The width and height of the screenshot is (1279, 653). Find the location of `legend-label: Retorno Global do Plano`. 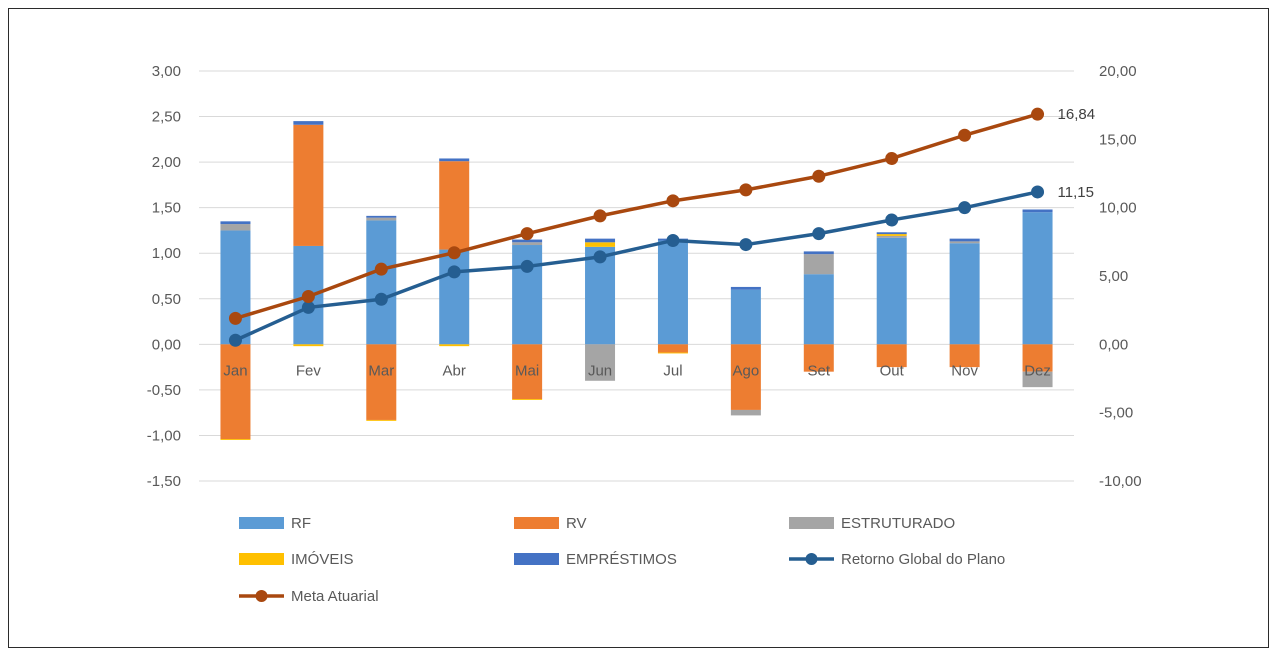

legend-label: Retorno Global do Plano is located at coordinates (923, 559).